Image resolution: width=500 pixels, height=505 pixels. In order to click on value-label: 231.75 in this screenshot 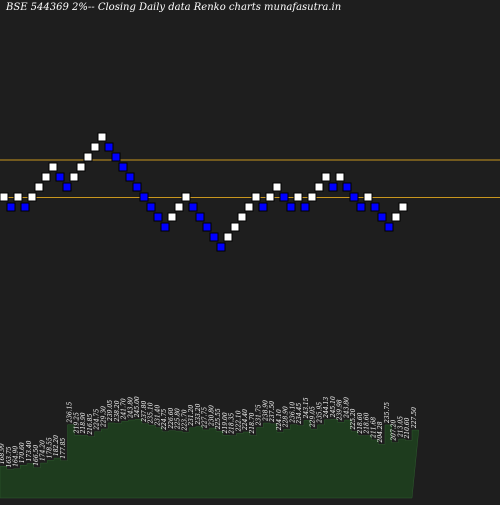, I will do `click(259, 415)`.